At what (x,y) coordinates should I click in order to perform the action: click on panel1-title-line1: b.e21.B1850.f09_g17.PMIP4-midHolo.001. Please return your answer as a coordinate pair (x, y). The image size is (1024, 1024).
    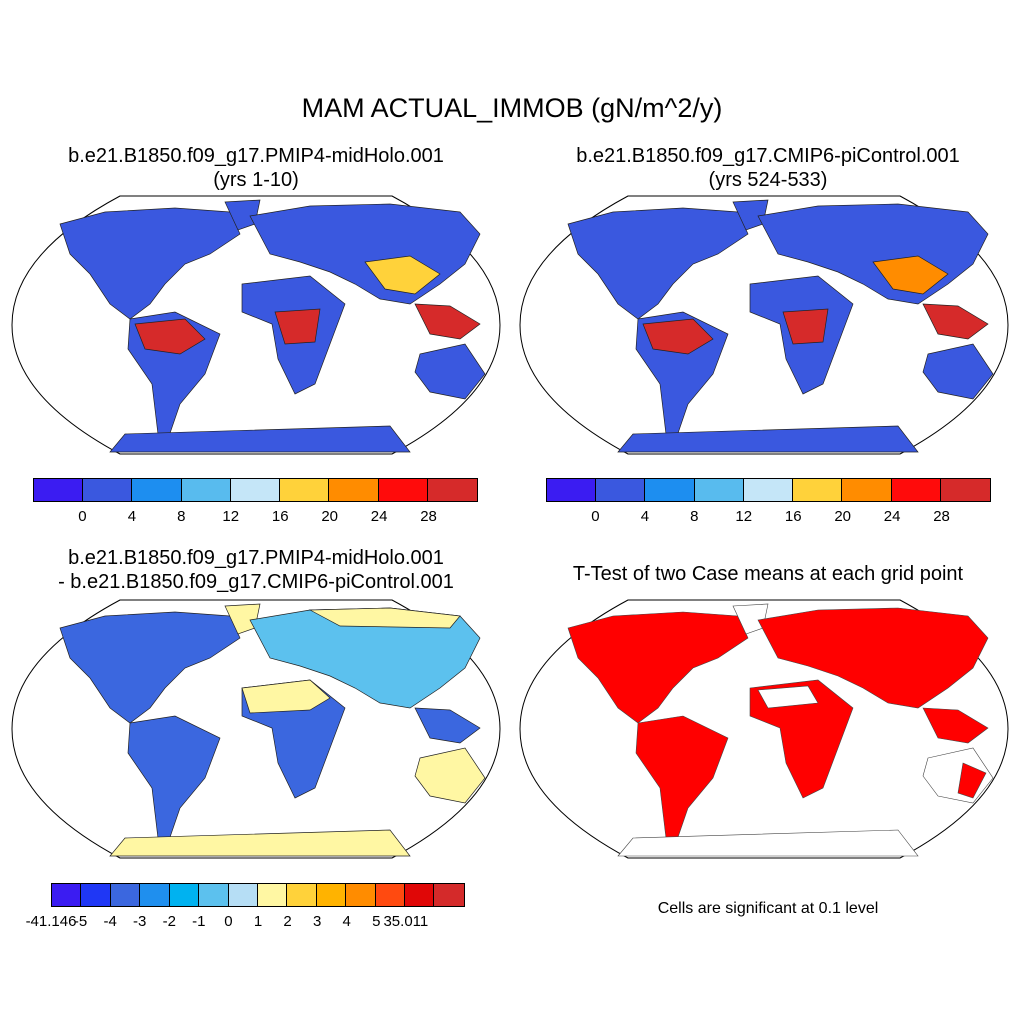
    Looking at the image, I should click on (256, 156).